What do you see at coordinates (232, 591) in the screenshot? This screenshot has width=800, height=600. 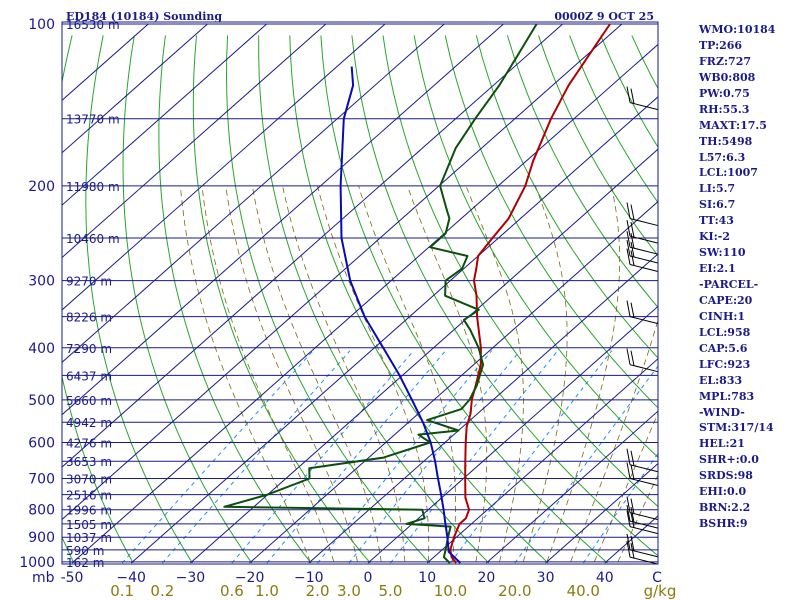 I see `mixing-ratio-tick-label: 0.6` at bounding box center [232, 591].